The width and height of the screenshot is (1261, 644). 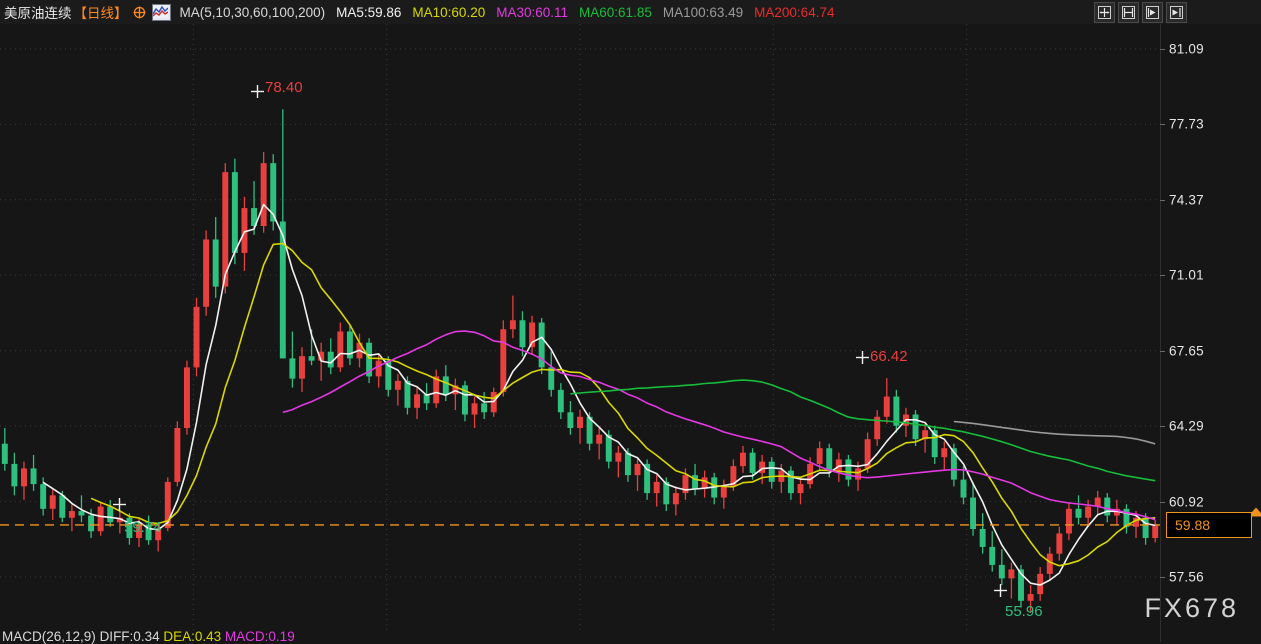 What do you see at coordinates (284, 87) in the screenshot?
I see `high-annotation-78-40: 78.40` at bounding box center [284, 87].